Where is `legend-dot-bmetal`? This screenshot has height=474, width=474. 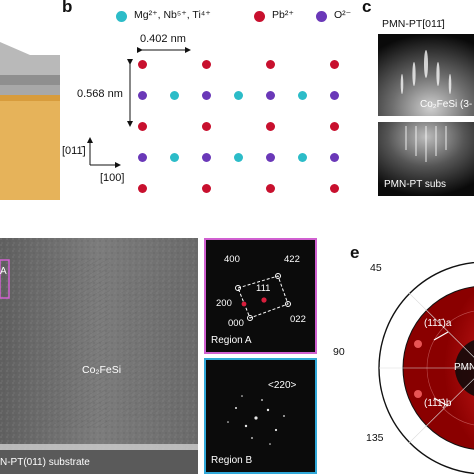
legend-dot-bmetal is located at coordinates (121, 16).